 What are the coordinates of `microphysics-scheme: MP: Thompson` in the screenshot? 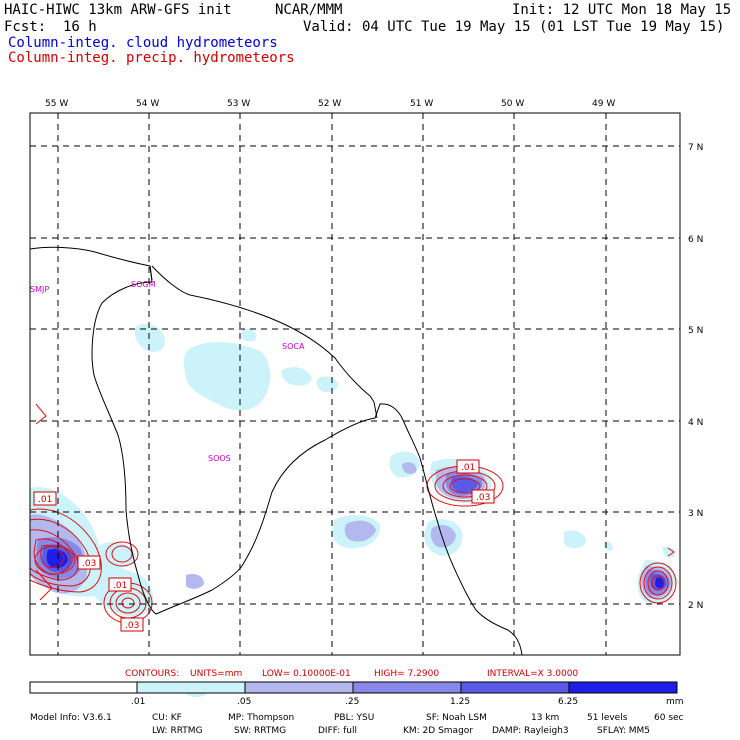 It's located at (261, 718).